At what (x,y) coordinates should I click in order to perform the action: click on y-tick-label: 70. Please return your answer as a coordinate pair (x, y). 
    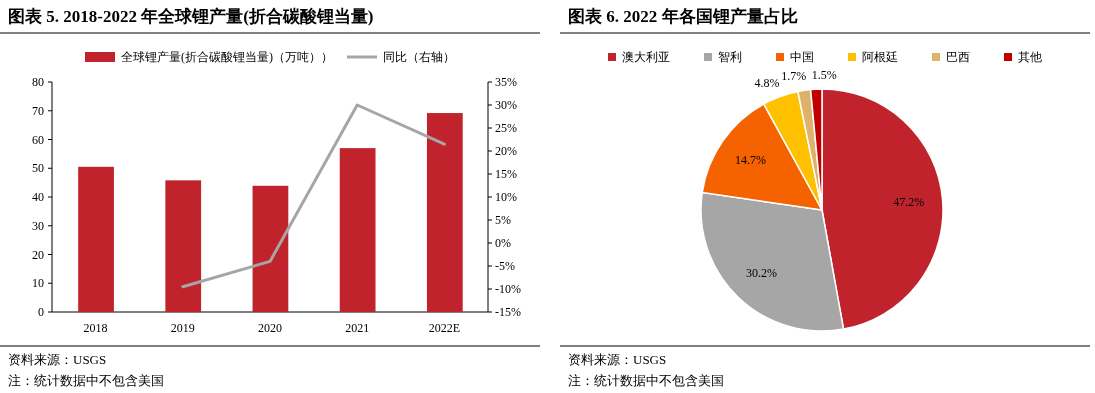
    Looking at the image, I should click on (38, 110).